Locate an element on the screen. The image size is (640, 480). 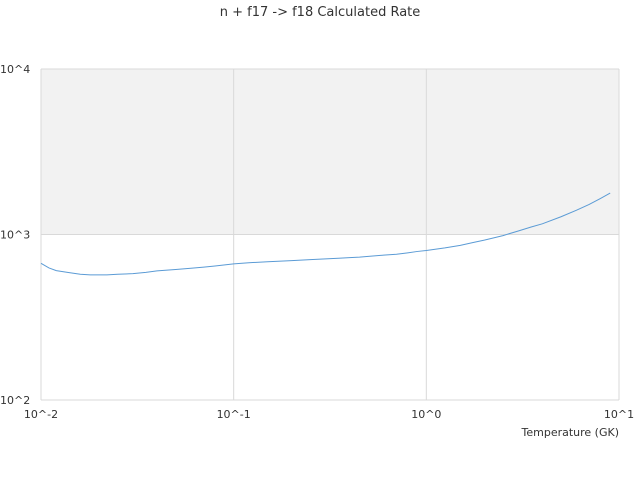
x-tick-label-0: 10^-2 is located at coordinates (41, 414).